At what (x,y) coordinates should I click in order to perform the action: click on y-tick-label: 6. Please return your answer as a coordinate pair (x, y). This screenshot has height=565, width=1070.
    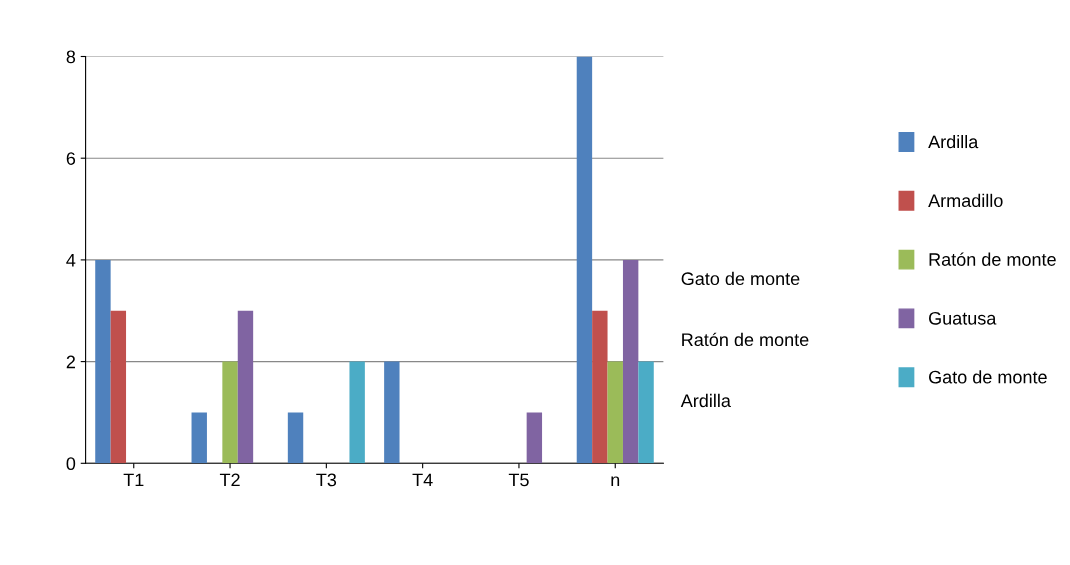
    Looking at the image, I should click on (71, 158).